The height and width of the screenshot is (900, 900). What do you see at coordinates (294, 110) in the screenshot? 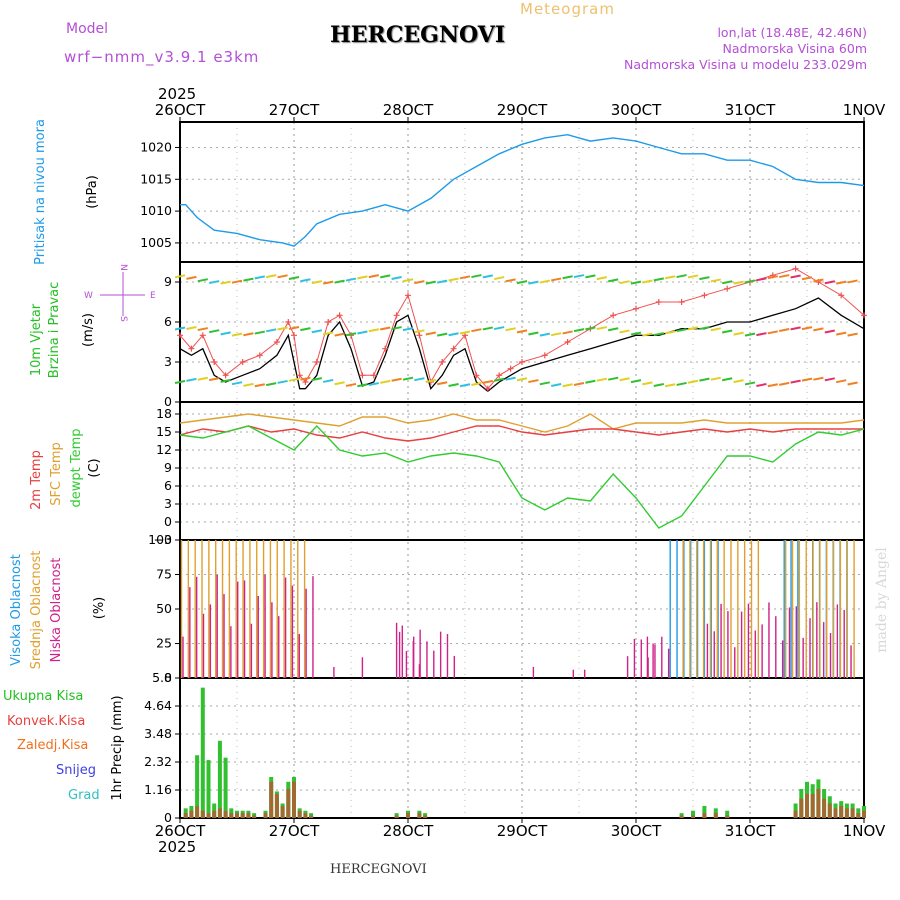
I see `date-label-top: 27OCT` at bounding box center [294, 110].